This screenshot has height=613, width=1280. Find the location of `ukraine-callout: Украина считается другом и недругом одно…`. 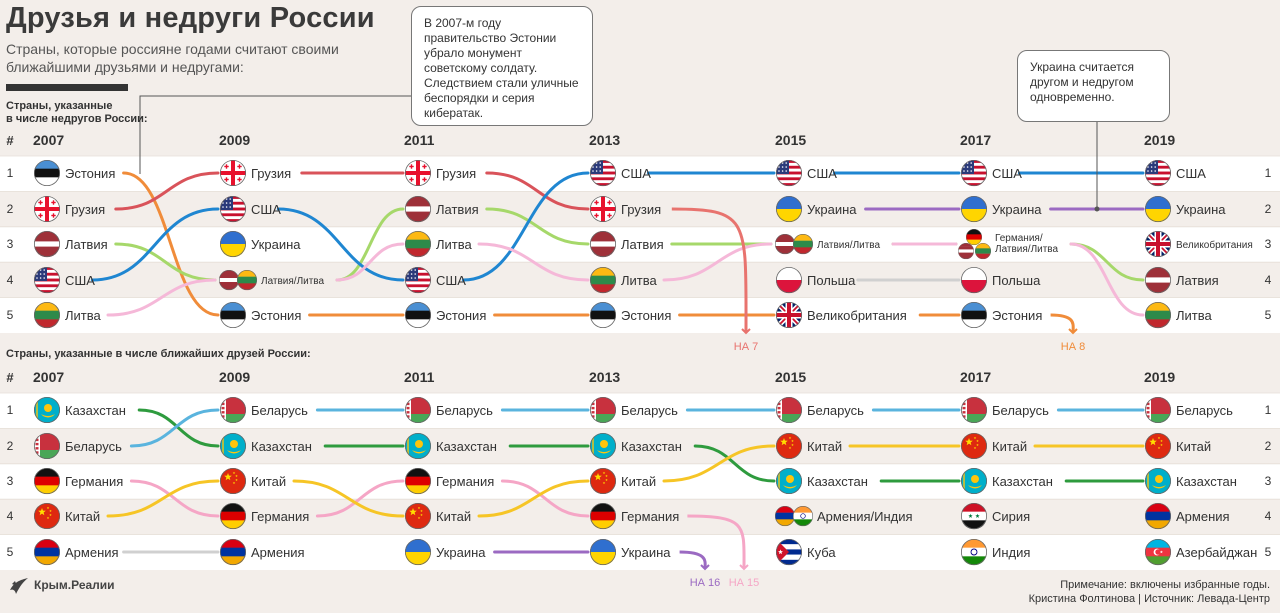

ukraine-callout: Украина считается другом и недругом одно… is located at coordinates (1093, 86).